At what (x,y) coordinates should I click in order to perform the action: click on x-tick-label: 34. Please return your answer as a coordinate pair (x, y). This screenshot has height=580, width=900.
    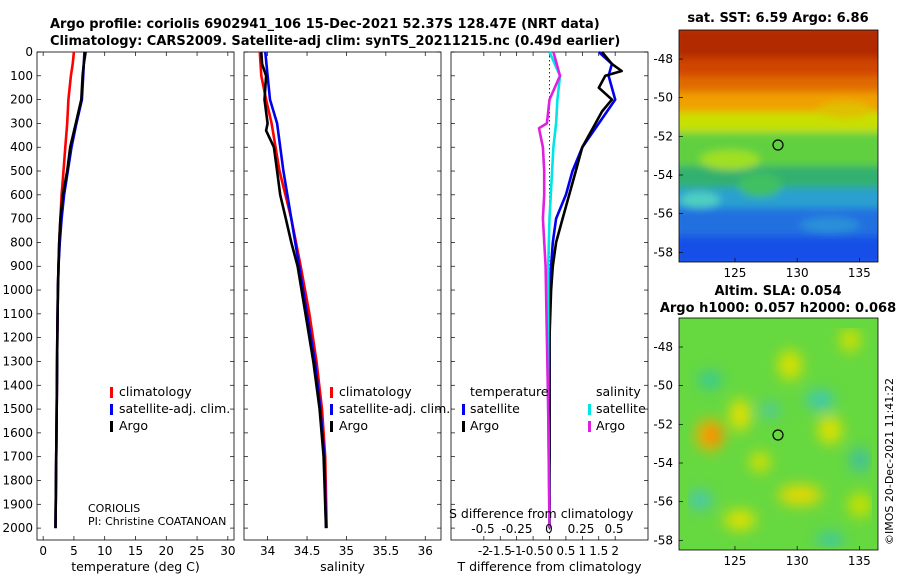
    Looking at the image, I should click on (267, 551).